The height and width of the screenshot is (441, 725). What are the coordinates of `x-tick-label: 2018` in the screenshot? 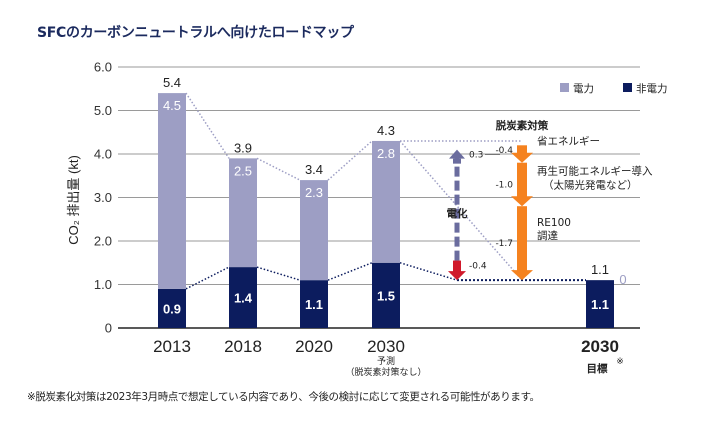 It's located at (243, 346).